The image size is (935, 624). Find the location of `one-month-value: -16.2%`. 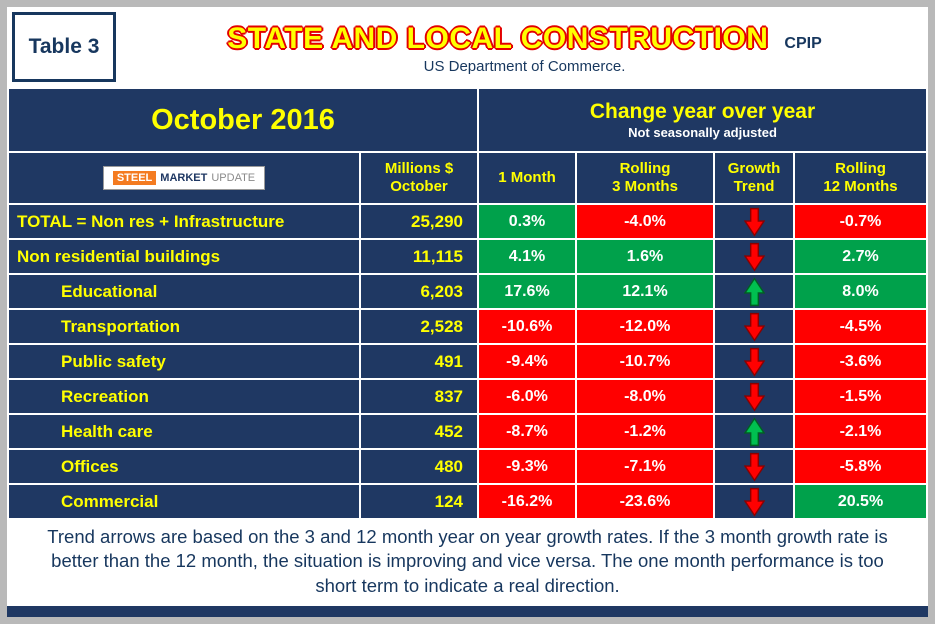

one-month-value: -16.2% is located at coordinates (527, 501).